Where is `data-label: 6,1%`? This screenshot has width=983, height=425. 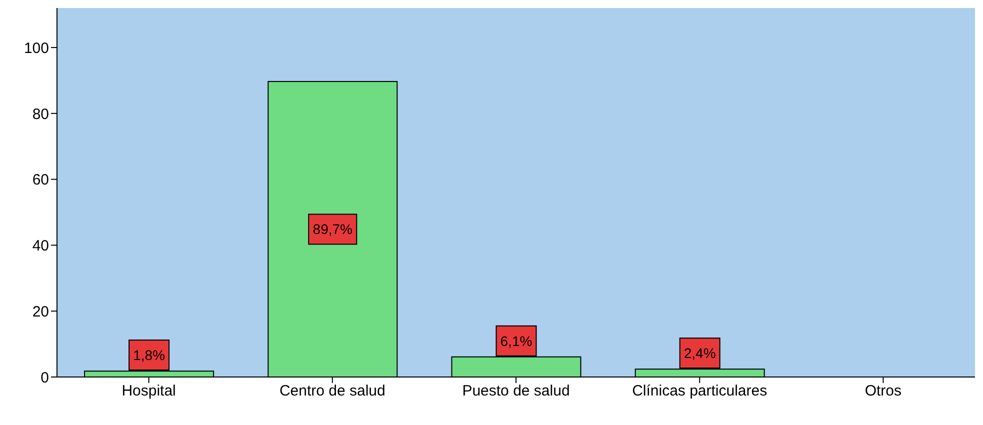
data-label: 6,1% is located at coordinates (516, 340).